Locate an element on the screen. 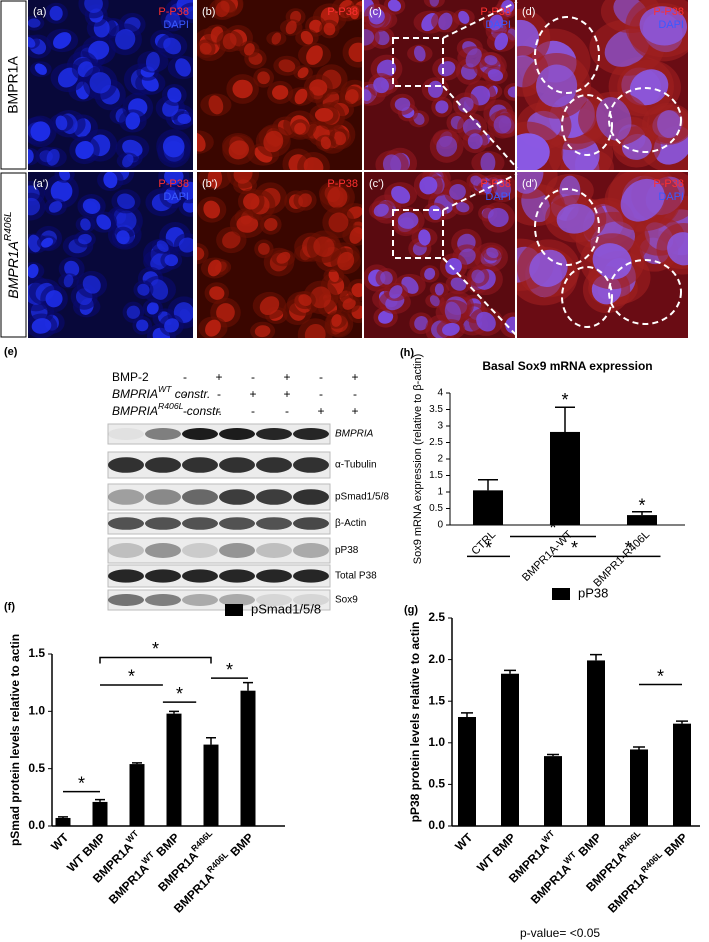 The image size is (709, 942). row-label: BMPR1AR406L is located at coordinates (12, 254).